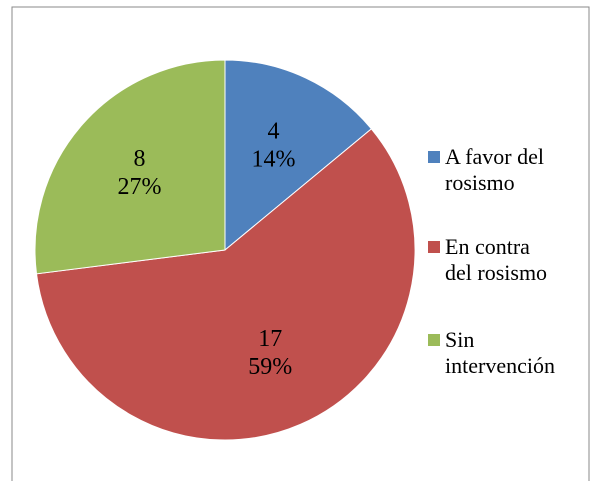 This screenshot has width=599, height=481. What do you see at coordinates (274, 131) in the screenshot?
I see `slice-count-label: 4` at bounding box center [274, 131].